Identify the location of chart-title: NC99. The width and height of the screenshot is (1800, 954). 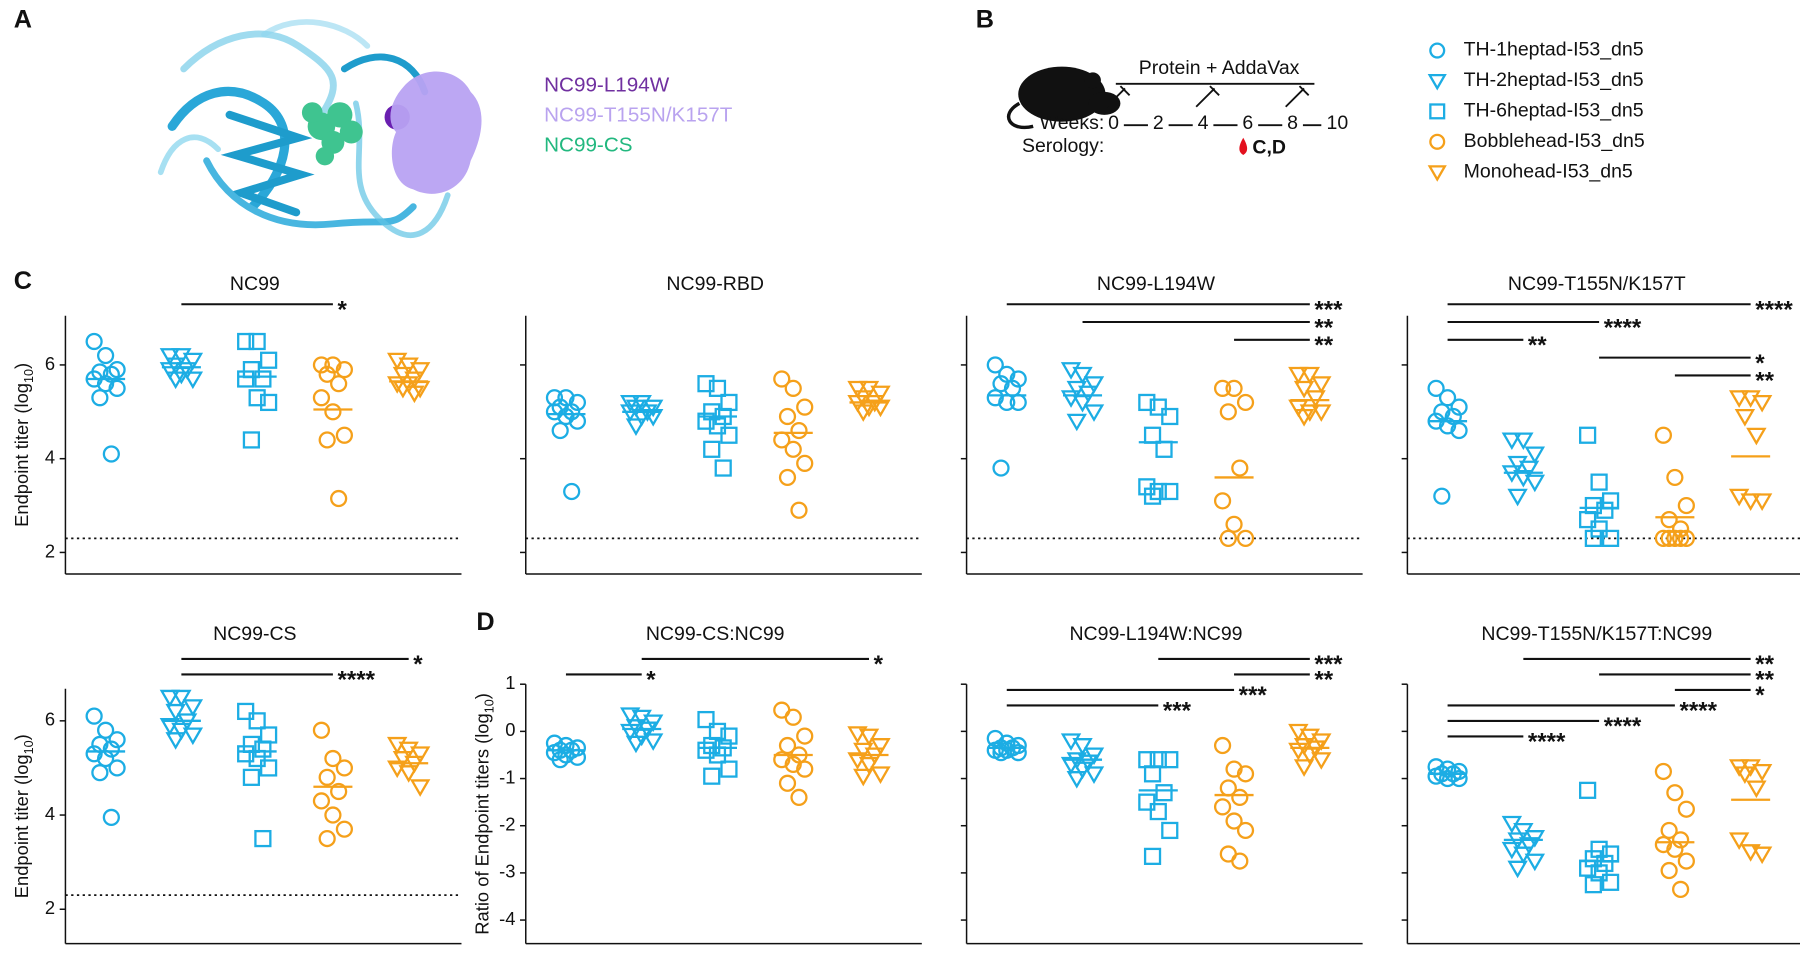
(255, 284).